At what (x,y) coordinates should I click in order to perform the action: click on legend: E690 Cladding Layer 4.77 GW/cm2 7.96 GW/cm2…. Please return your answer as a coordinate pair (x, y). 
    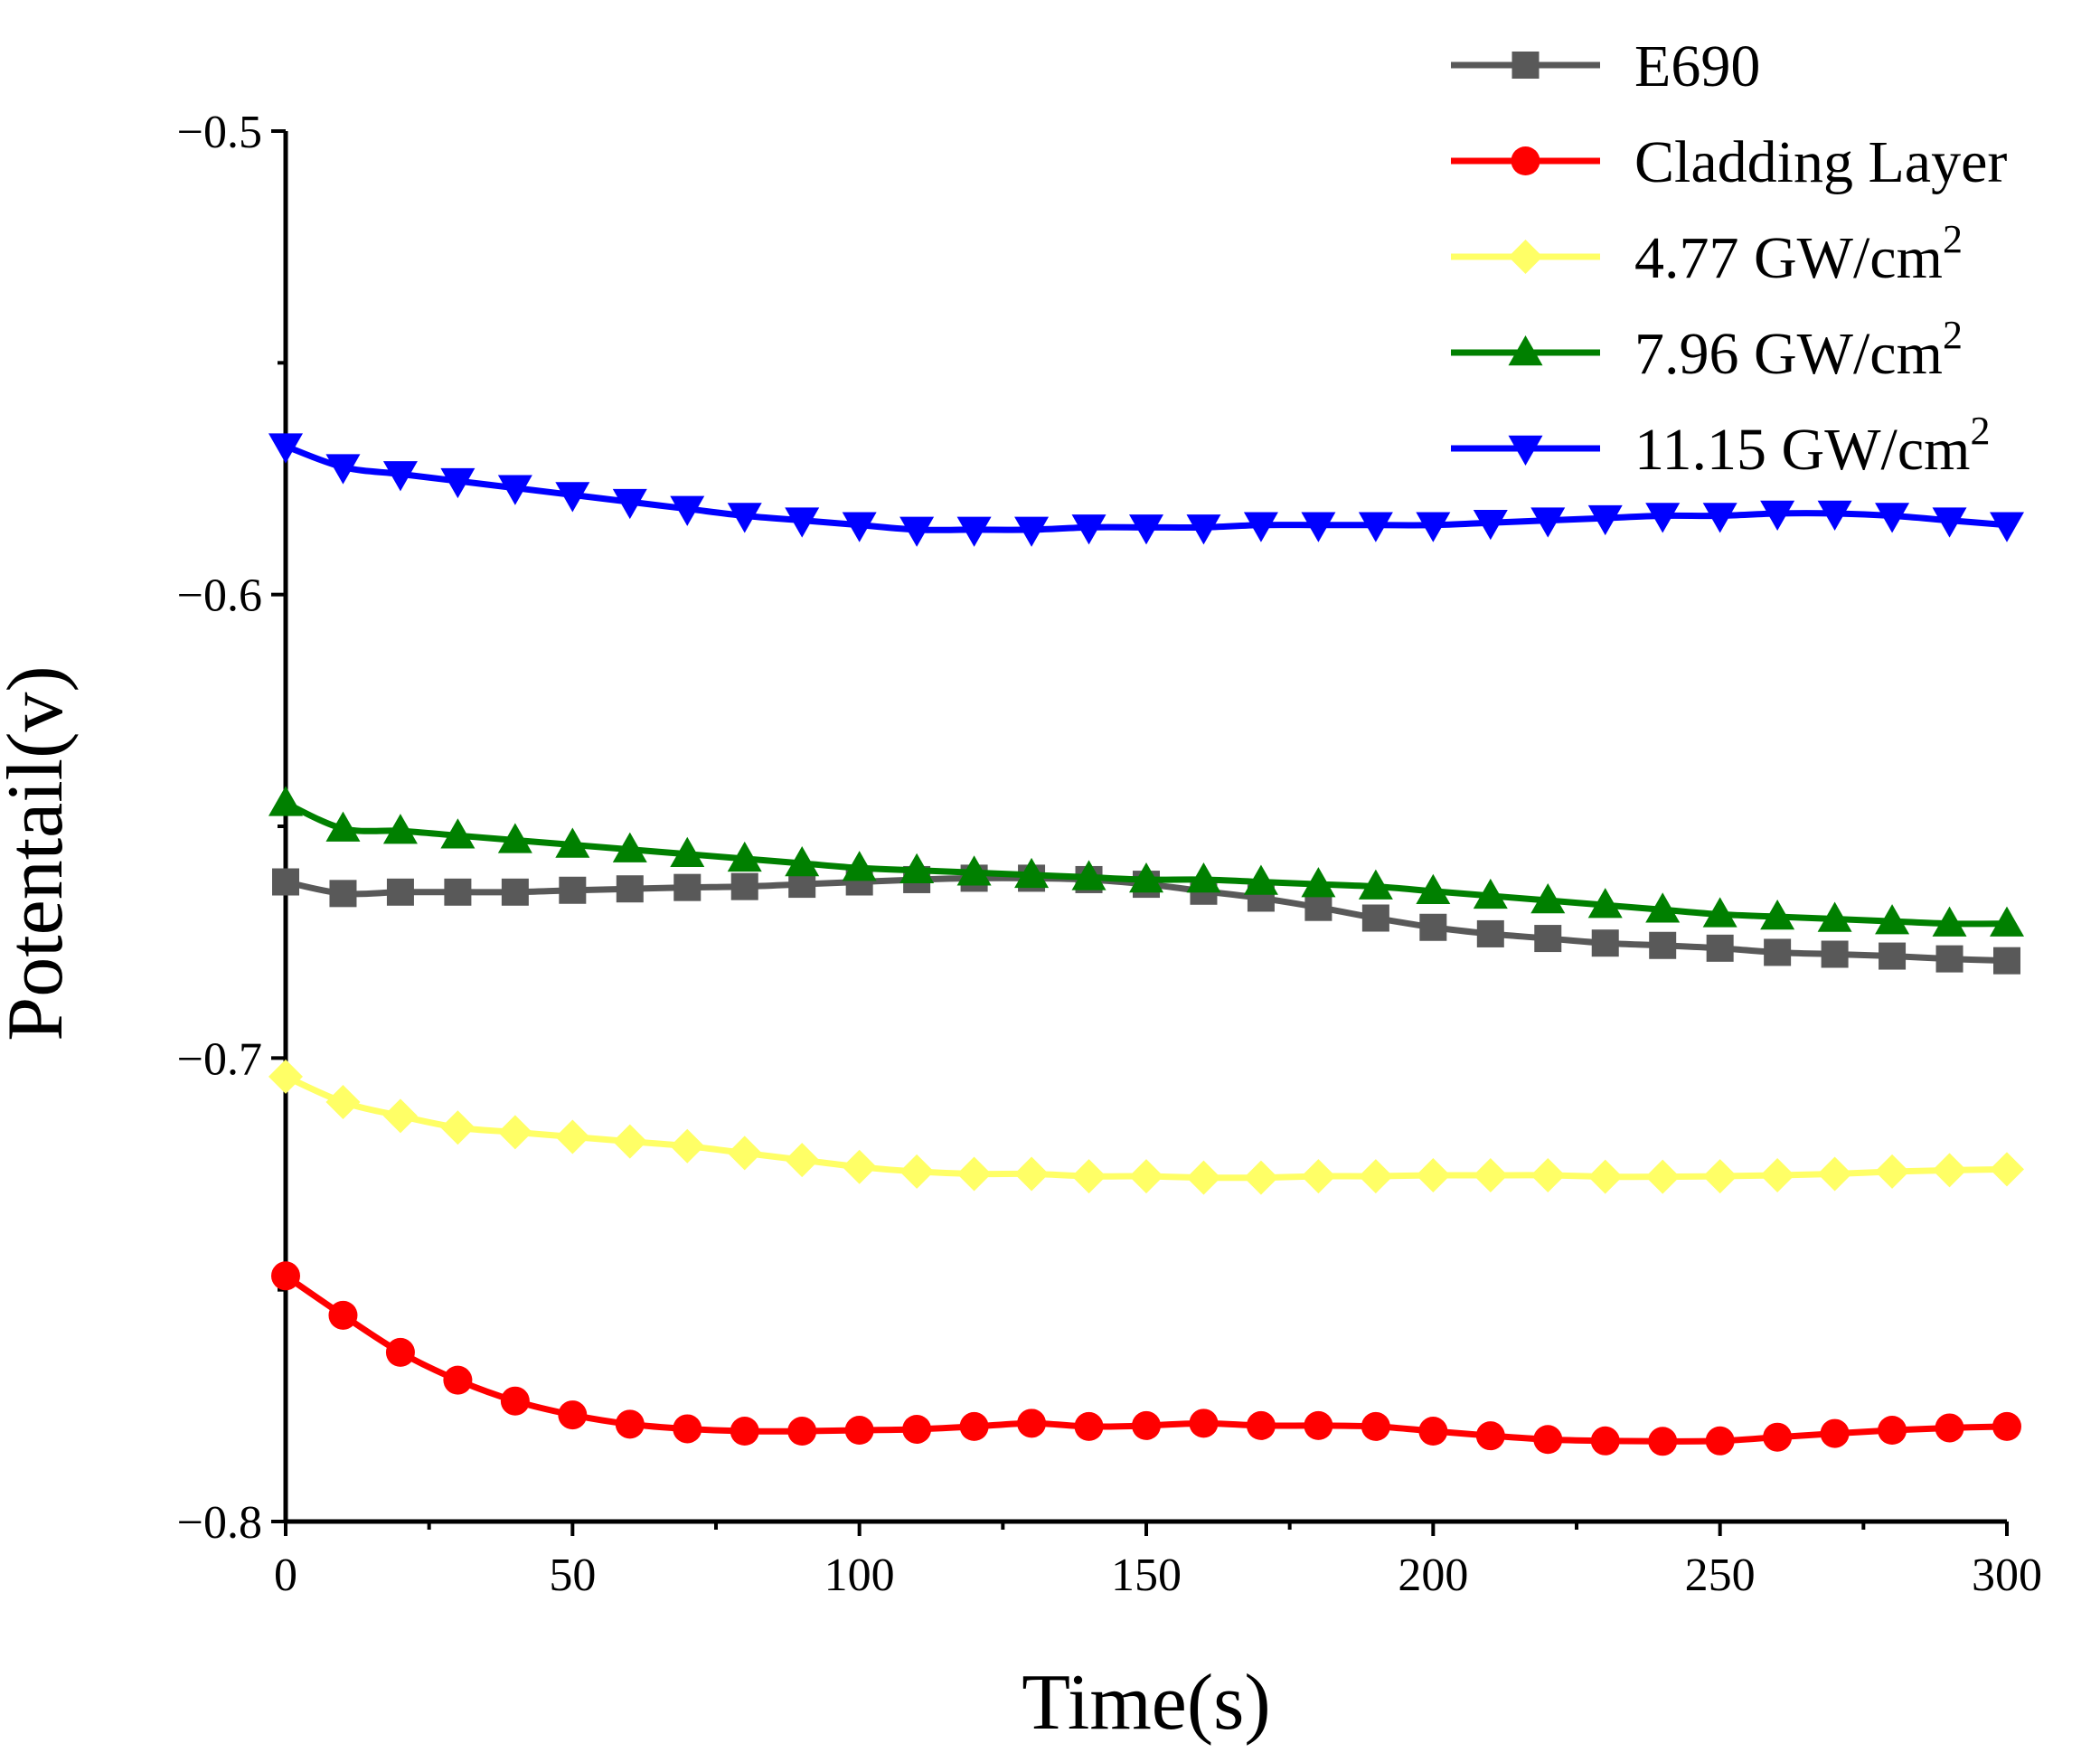
    Looking at the image, I should click on (1729, 258).